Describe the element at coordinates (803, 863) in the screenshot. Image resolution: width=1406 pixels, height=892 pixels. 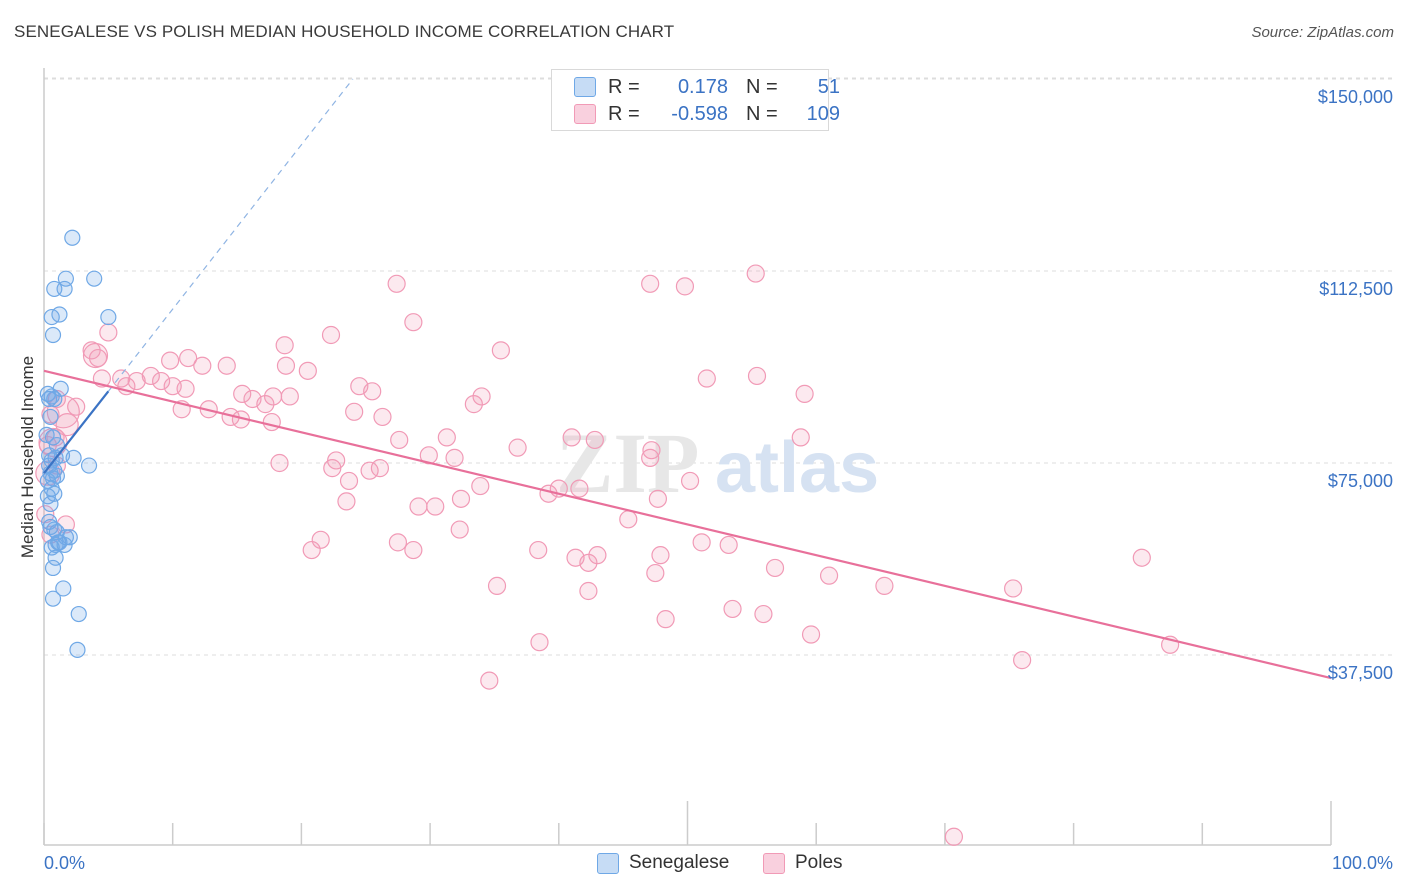
I see `legend-item-poles: Poles` at that location.